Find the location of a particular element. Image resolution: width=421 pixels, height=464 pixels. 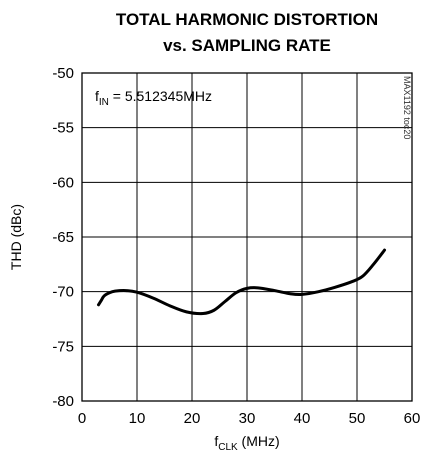

y-tick-label: -60 is located at coordinates (63, 182).